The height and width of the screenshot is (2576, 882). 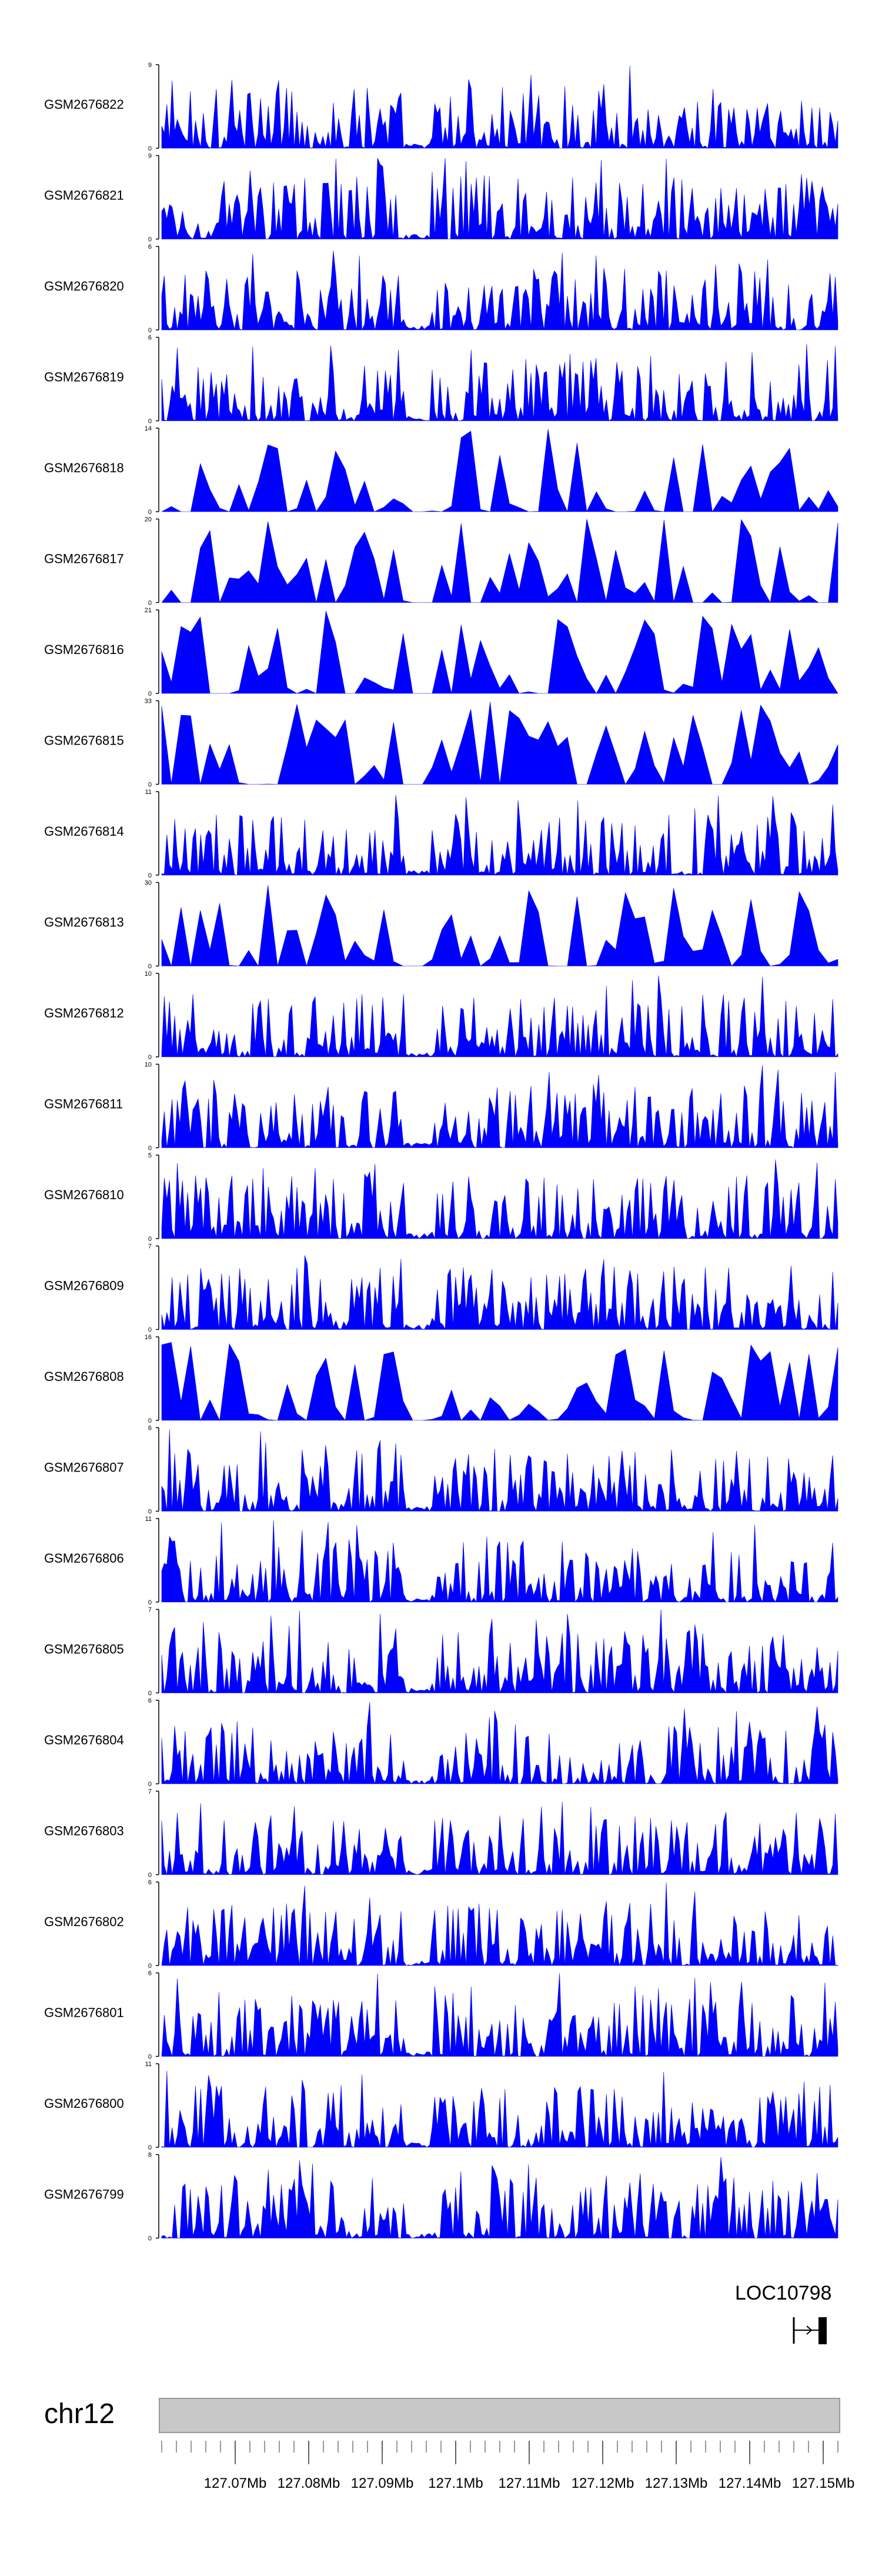 What do you see at coordinates (84, 1467) in the screenshot?
I see `track-label: GSM2676807` at bounding box center [84, 1467].